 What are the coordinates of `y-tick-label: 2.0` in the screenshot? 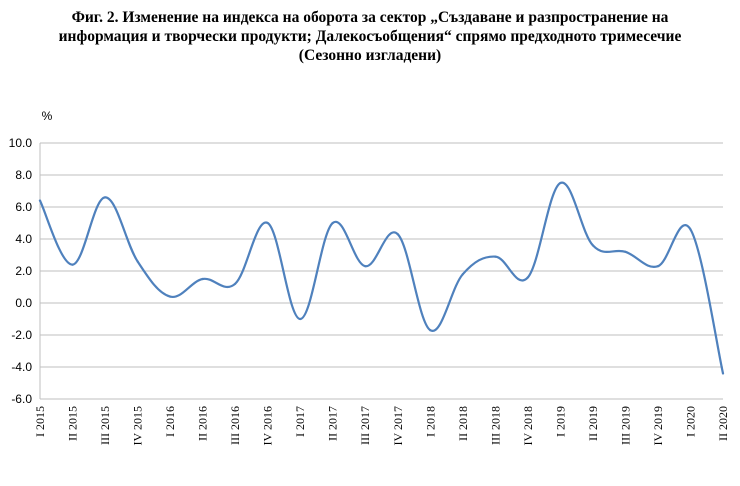 It's located at (23, 271).